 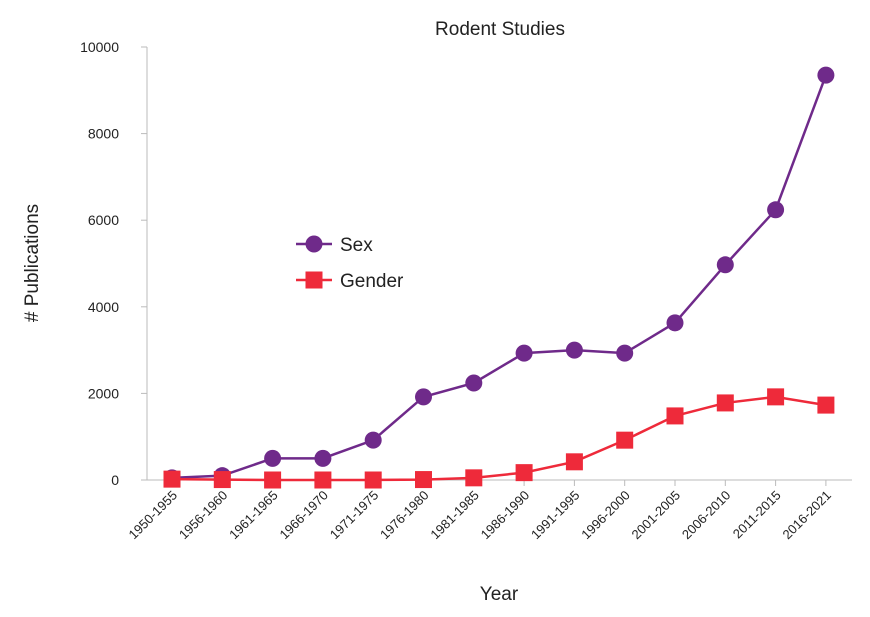 What do you see at coordinates (103, 393) in the screenshot?
I see `y-tick-label: 2000` at bounding box center [103, 393].